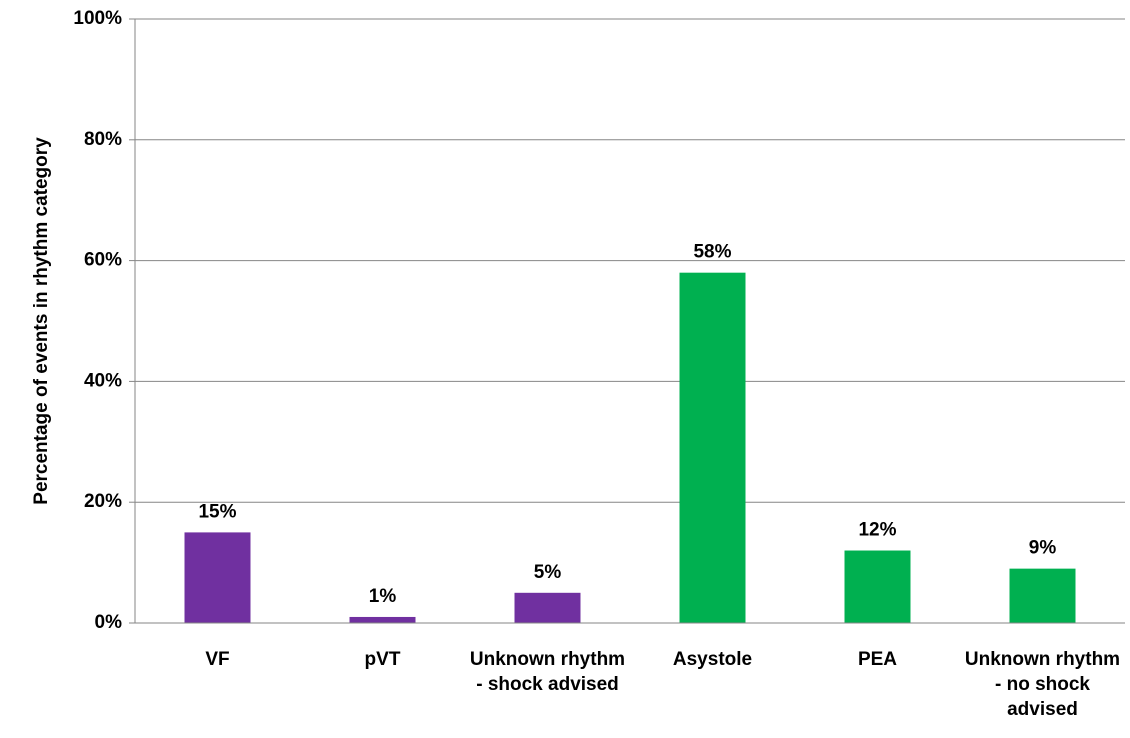  What do you see at coordinates (103, 380) in the screenshot?
I see `y-tick-label: 40%` at bounding box center [103, 380].